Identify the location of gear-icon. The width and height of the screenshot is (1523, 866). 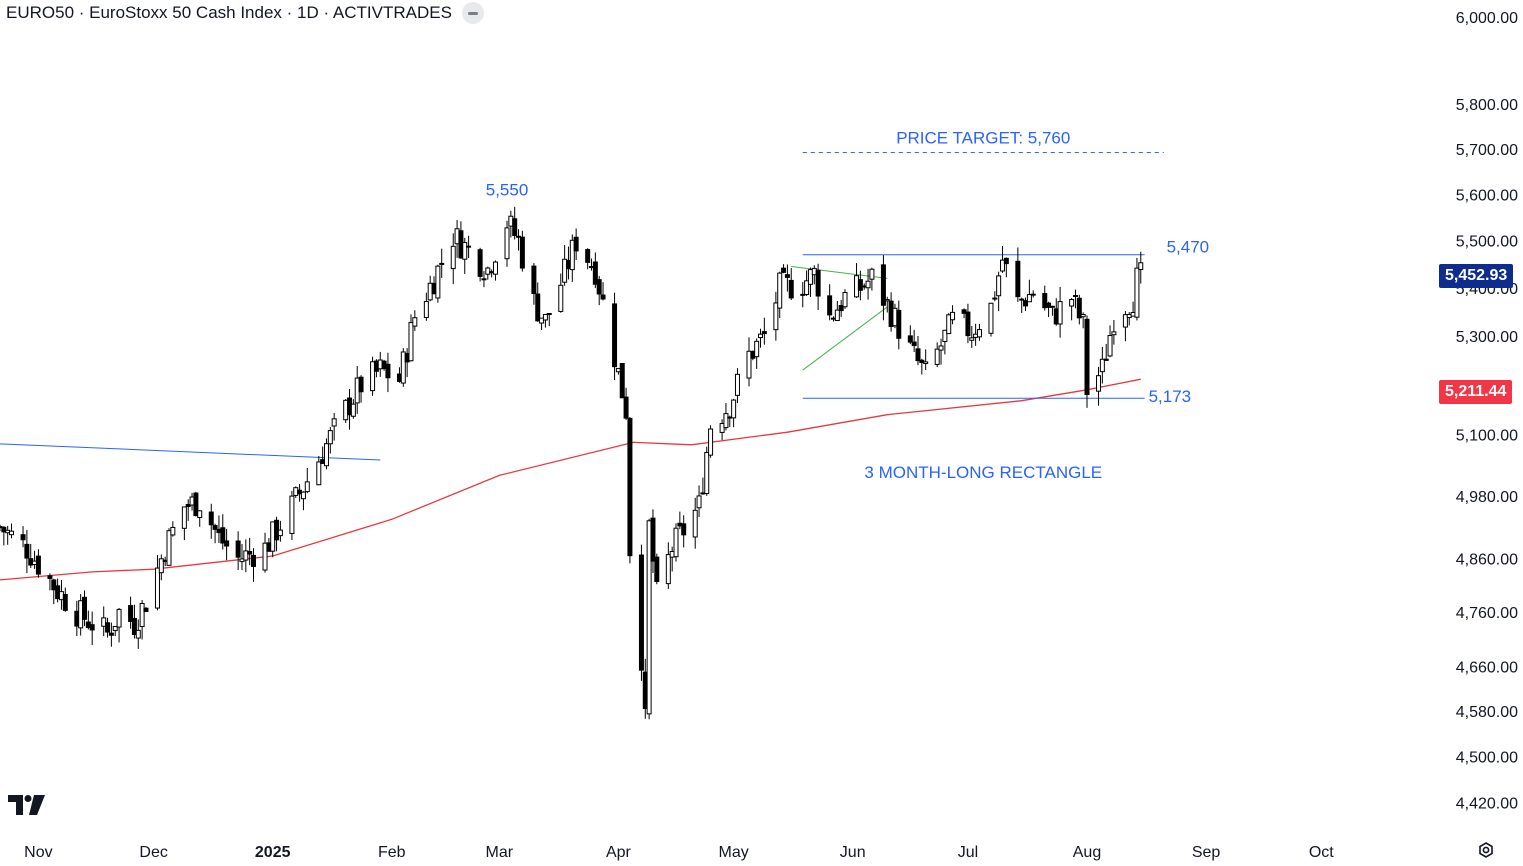
(1486, 853).